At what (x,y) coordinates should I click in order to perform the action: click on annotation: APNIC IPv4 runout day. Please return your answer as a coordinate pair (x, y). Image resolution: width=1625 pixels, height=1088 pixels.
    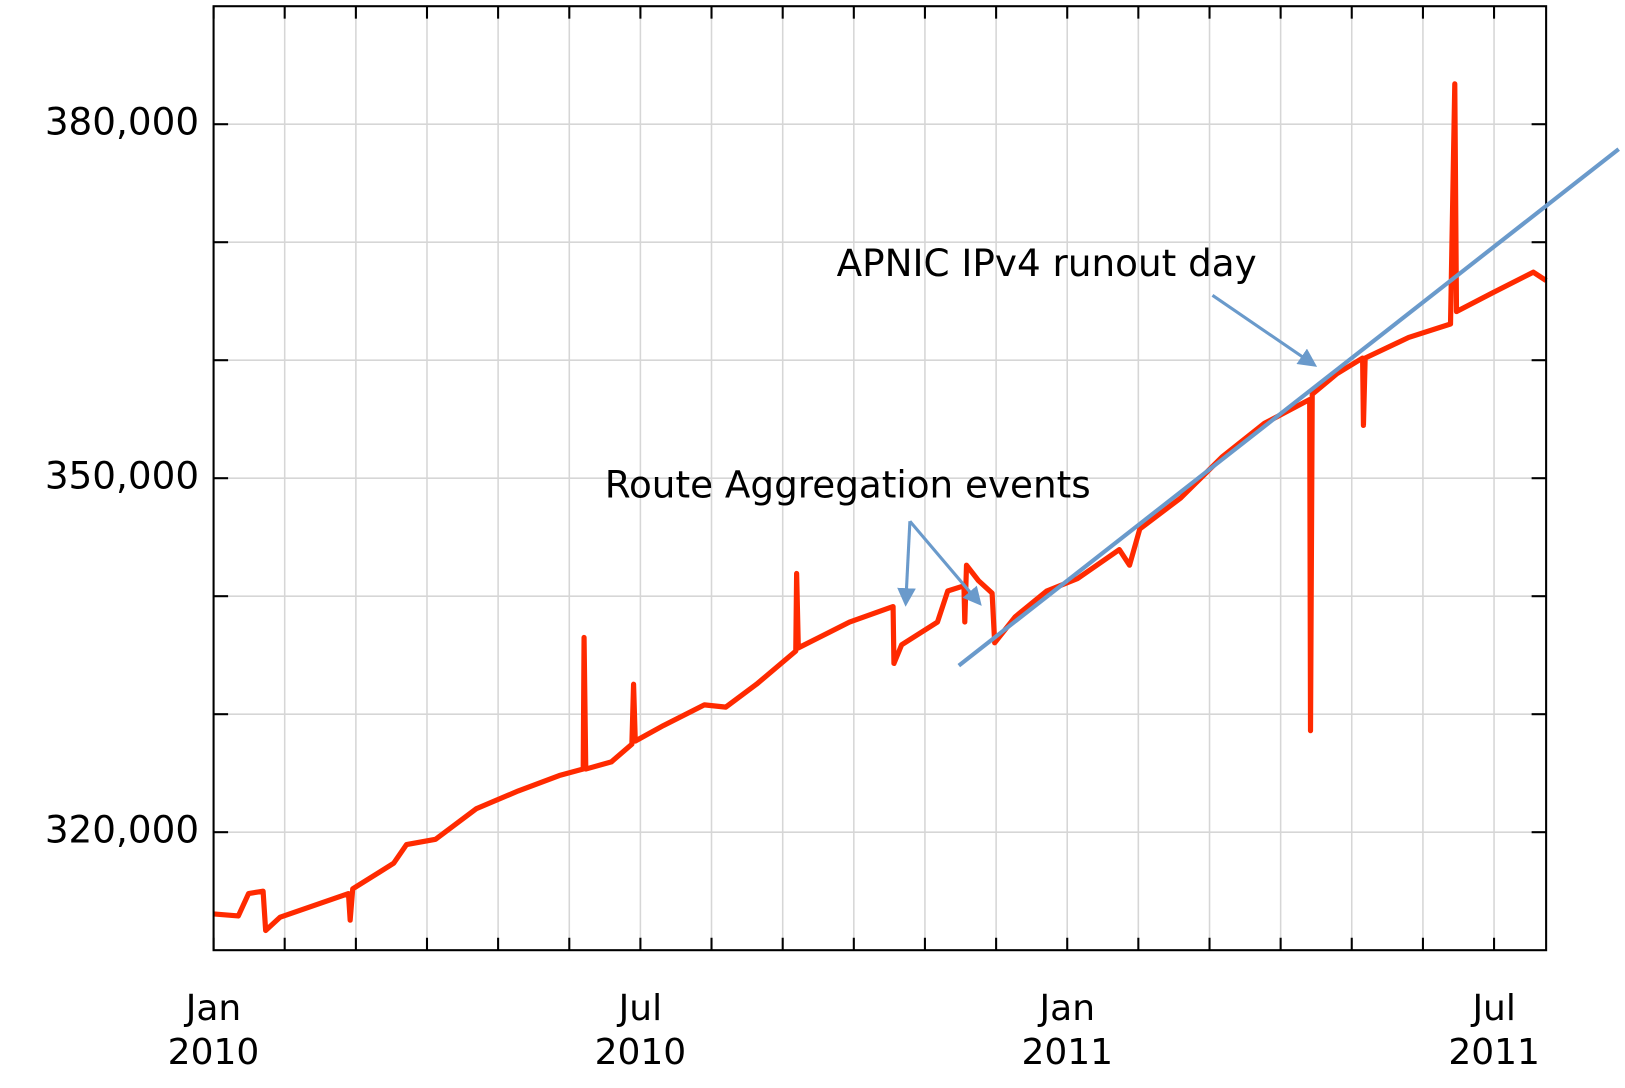
    Looking at the image, I should click on (1047, 263).